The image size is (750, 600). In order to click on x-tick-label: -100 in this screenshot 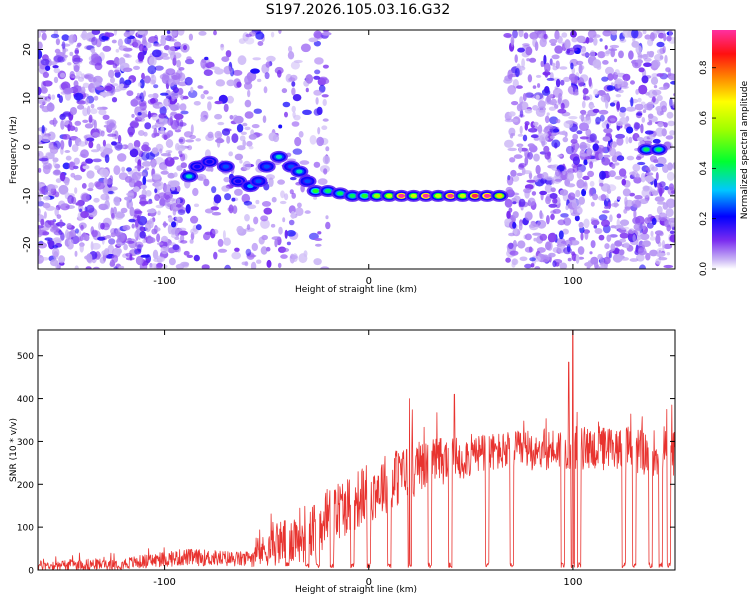, I will do `click(164, 281)`.